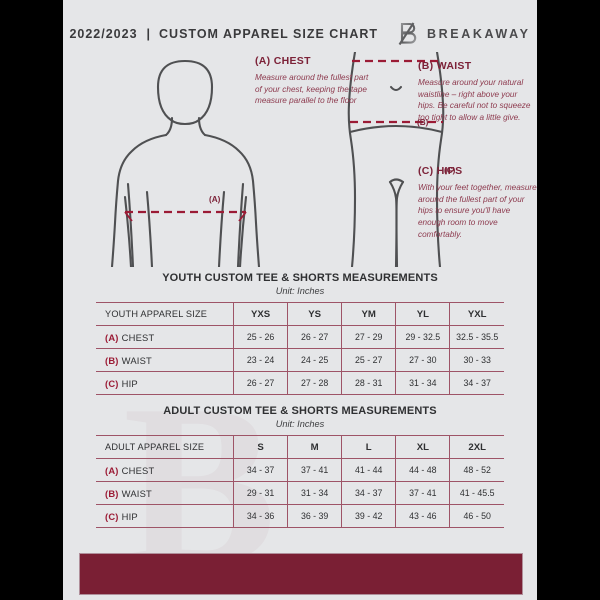 The image size is (600, 600). I want to click on youth-hip-yl: 31 - 34, so click(423, 383).